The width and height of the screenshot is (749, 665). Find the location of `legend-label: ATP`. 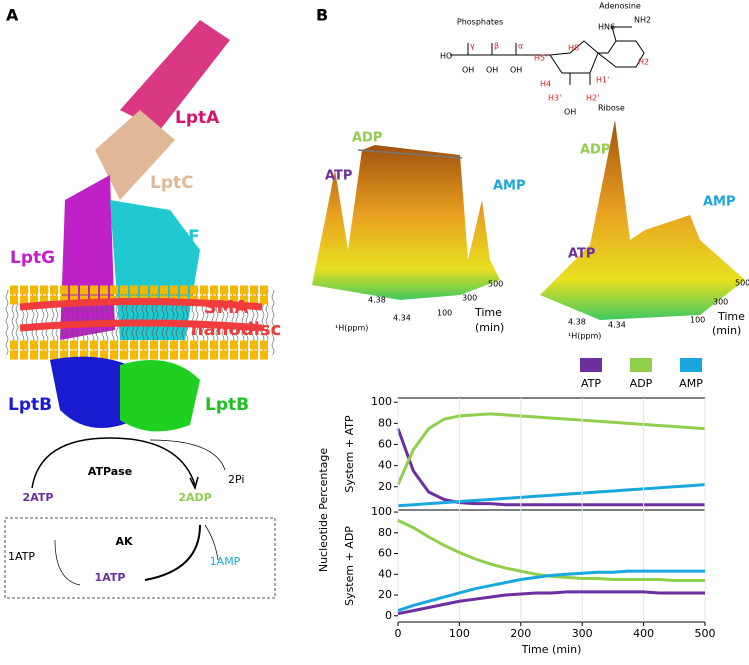

legend-label: ATP is located at coordinates (591, 383).